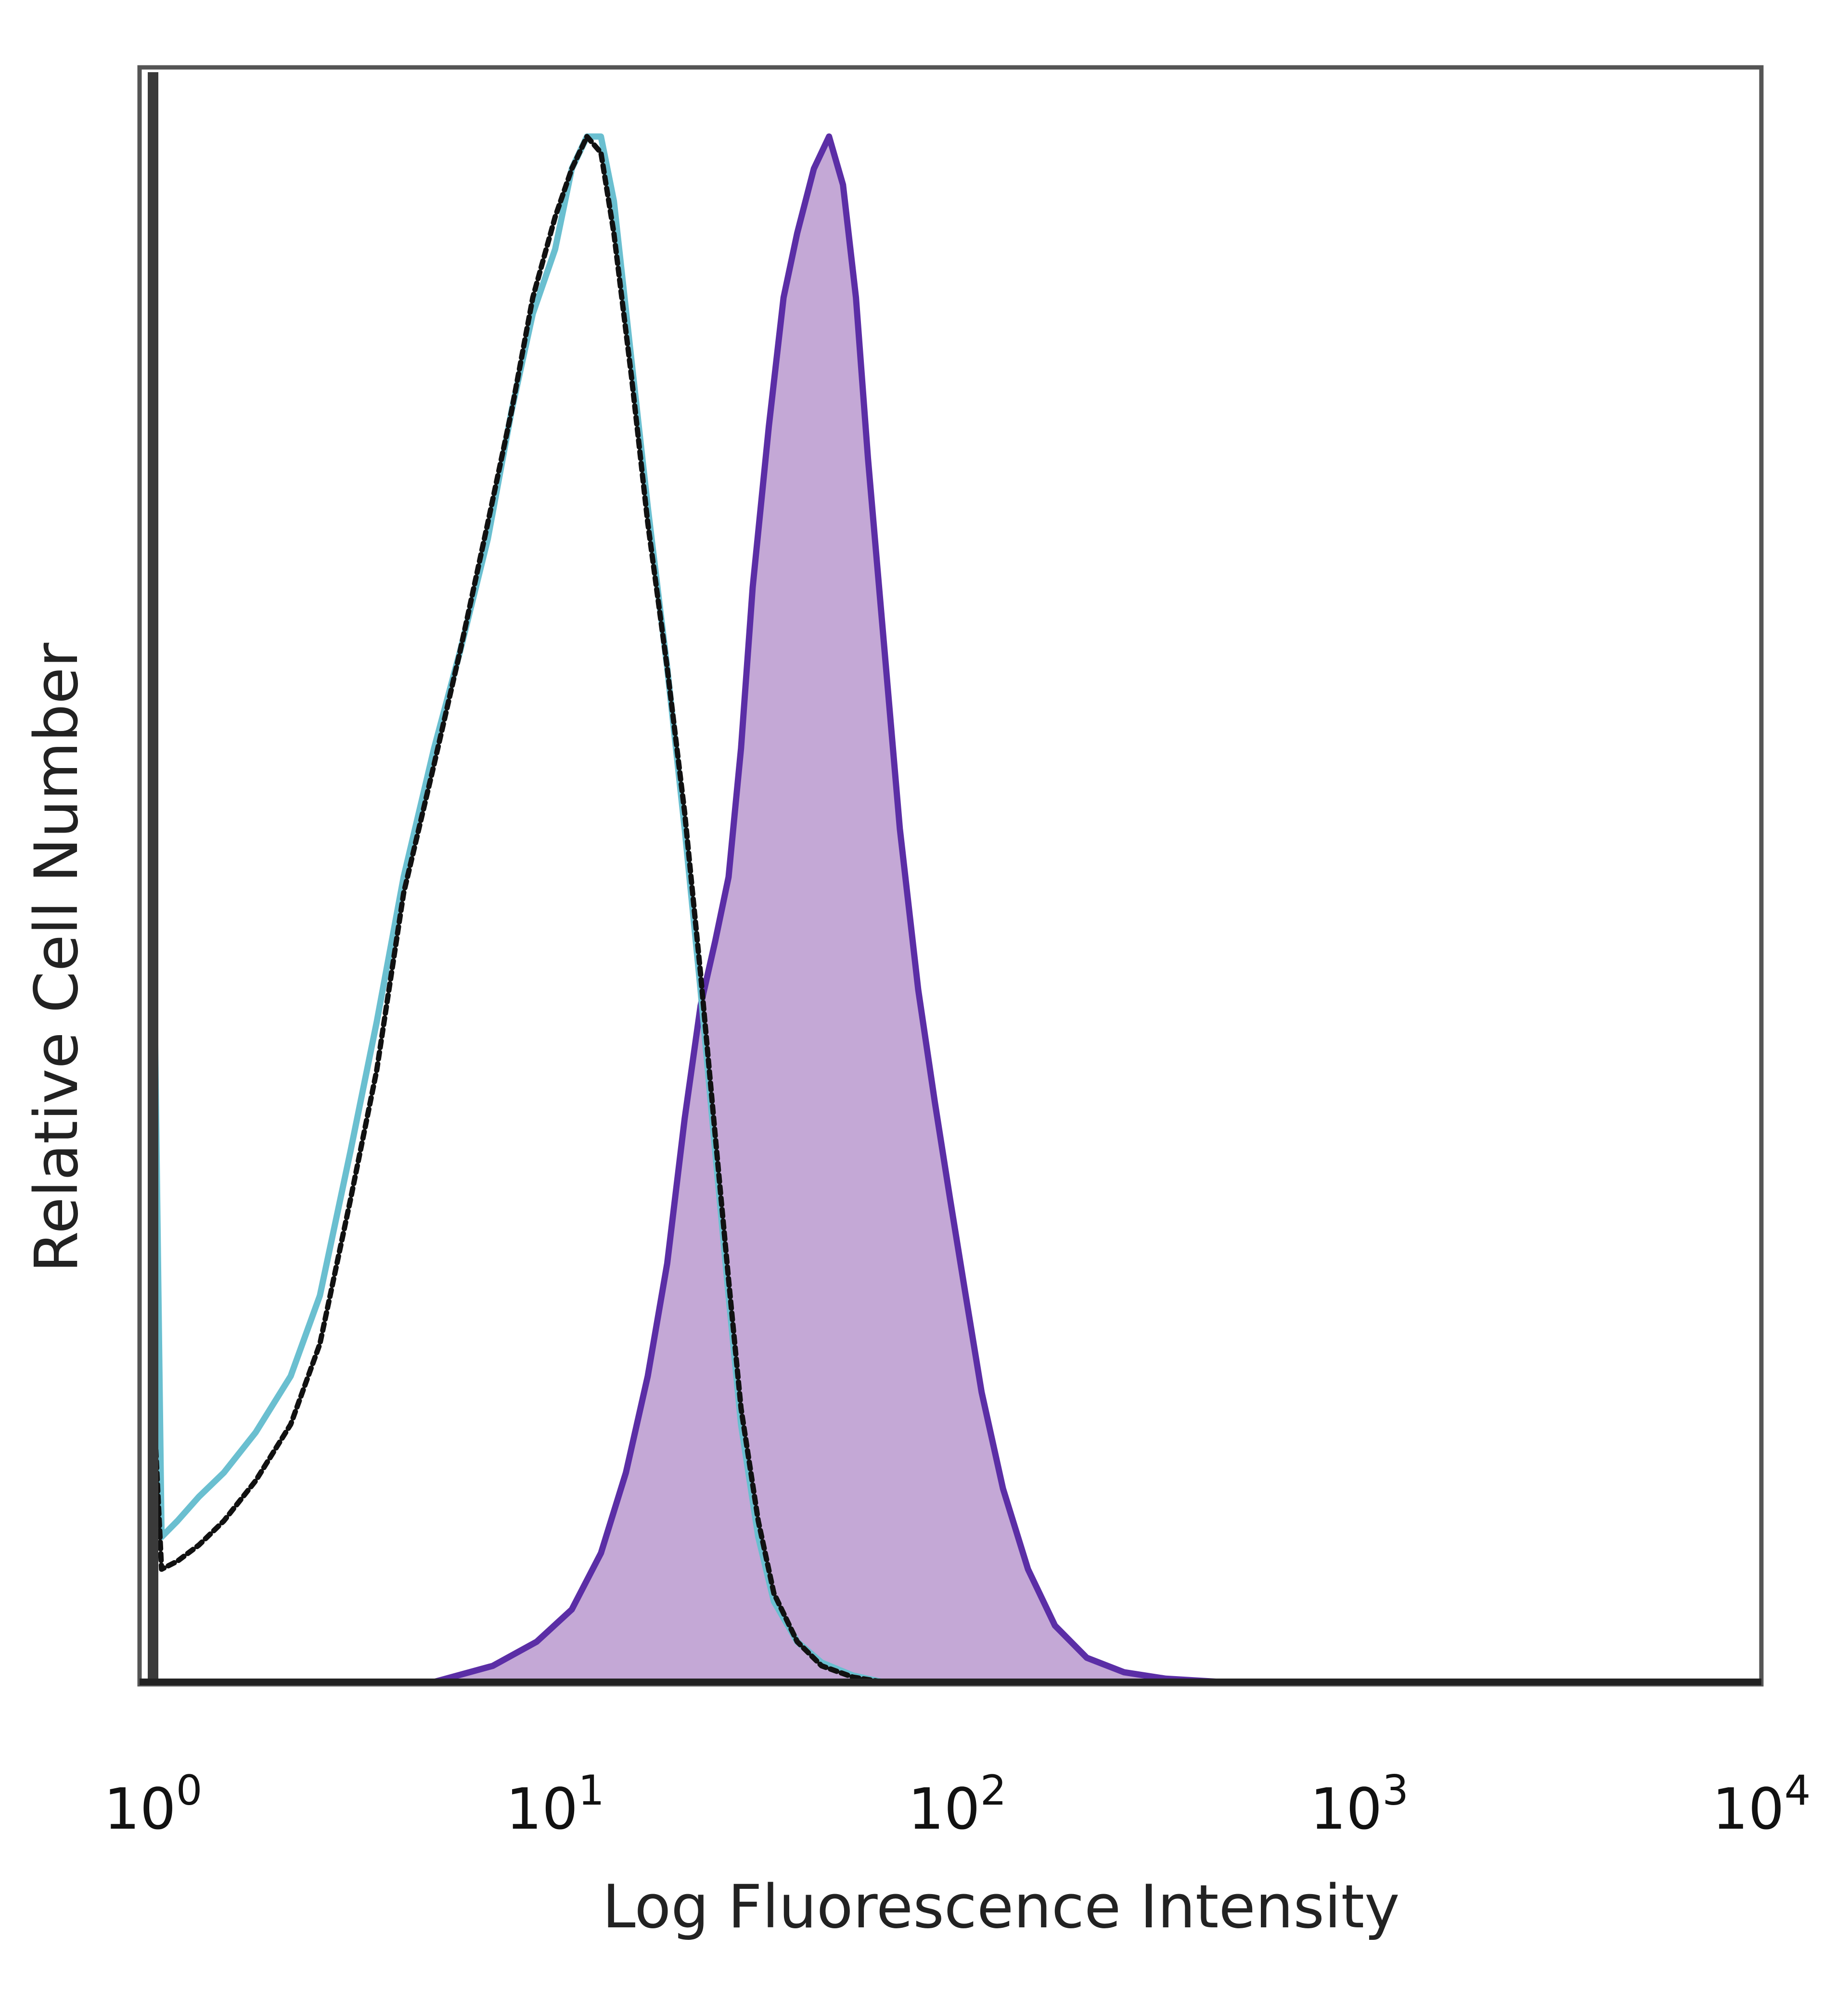  I want to click on x-axis-title: Log Fluorescence Intensity, so click(1001, 1907).